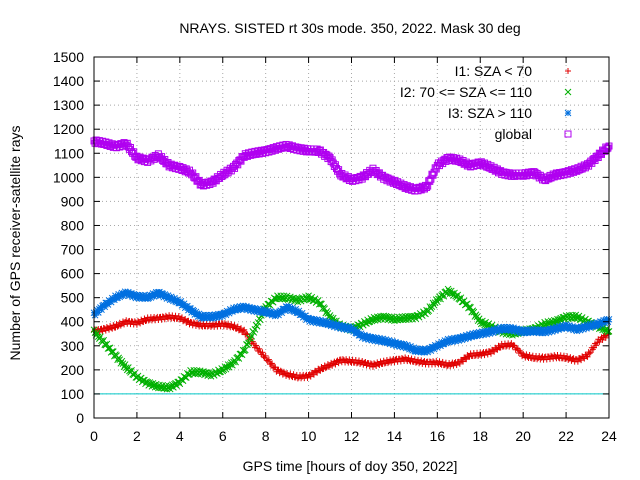 This screenshot has width=640, height=480. I want to click on y-tick-label: 0, so click(80, 418).